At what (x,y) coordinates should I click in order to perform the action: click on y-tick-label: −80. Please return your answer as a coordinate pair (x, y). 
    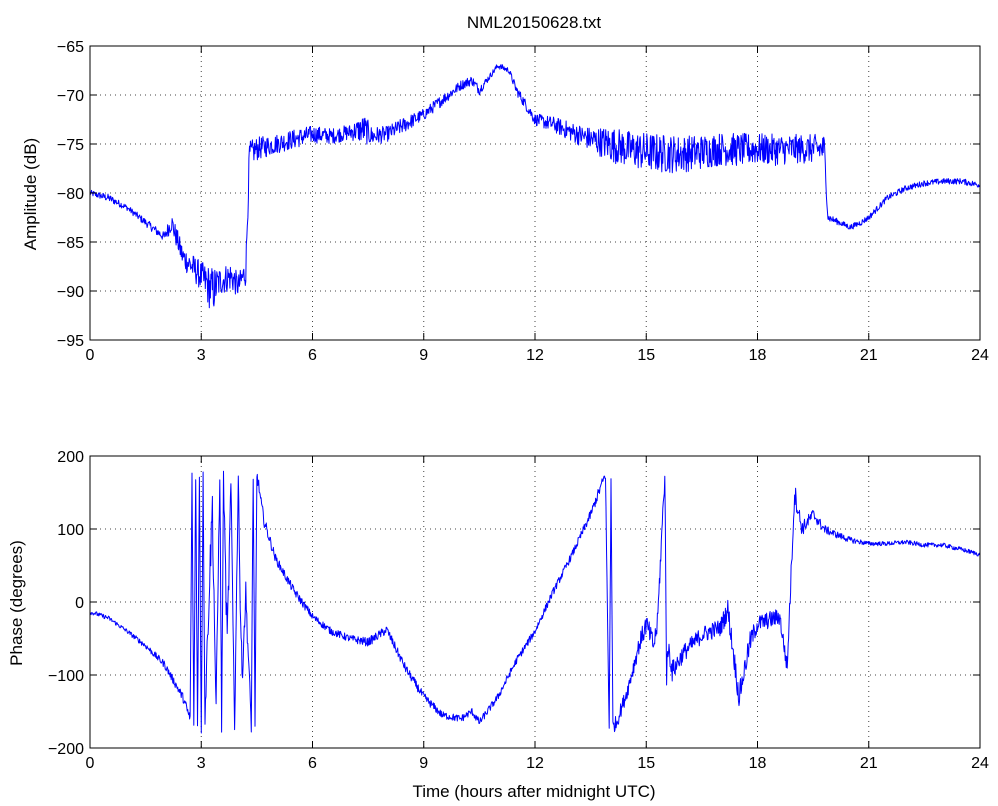
    Looking at the image, I should click on (70, 194).